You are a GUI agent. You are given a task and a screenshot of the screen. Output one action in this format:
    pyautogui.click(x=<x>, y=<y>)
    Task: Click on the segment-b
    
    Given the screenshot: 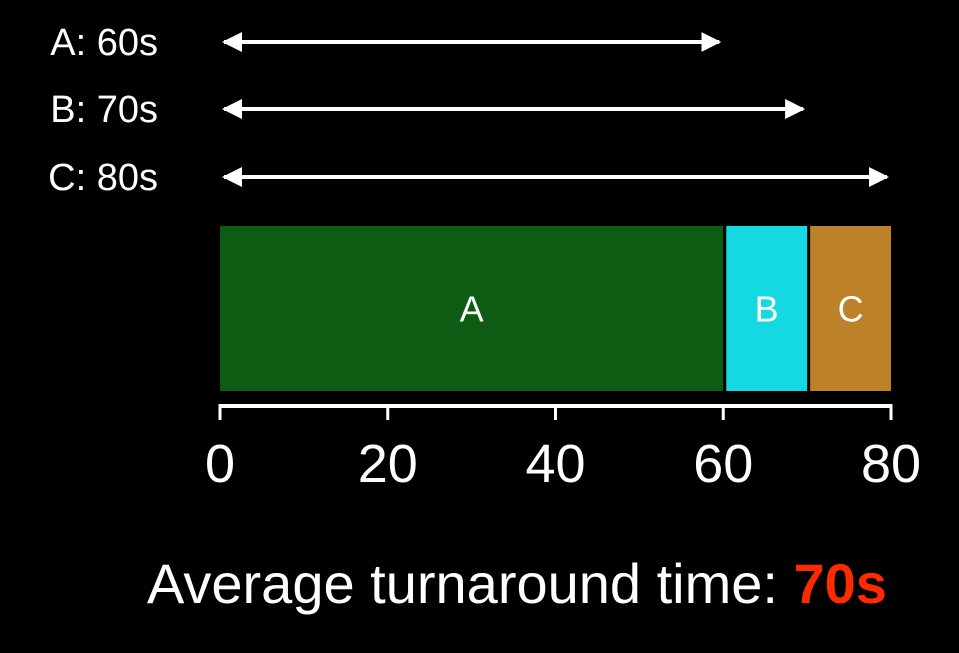 What is the action you would take?
    pyautogui.click(x=767, y=308)
    